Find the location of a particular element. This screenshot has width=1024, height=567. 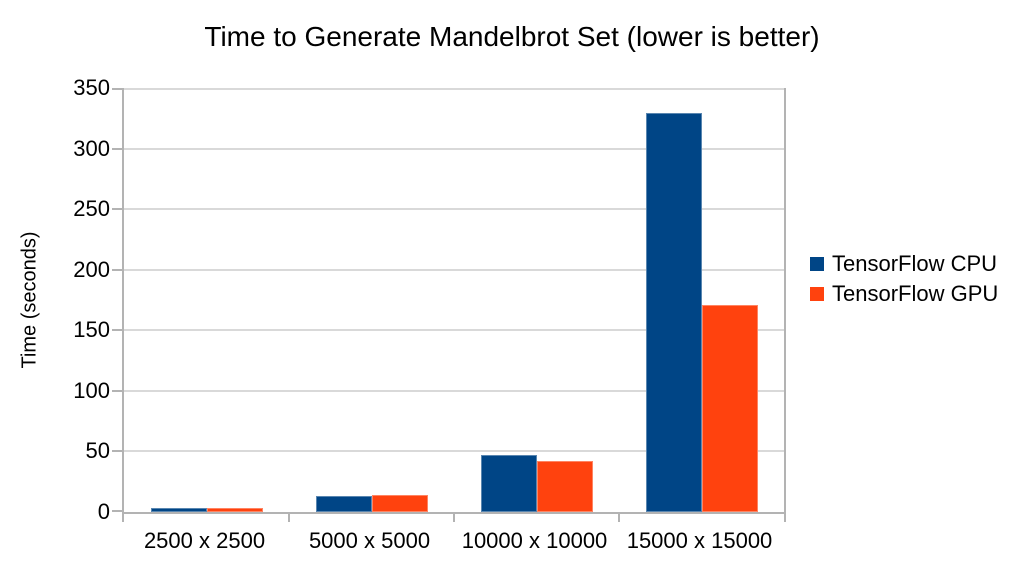

legend: TensorFlow CPU TensorFlow GPU is located at coordinates (904, 279).